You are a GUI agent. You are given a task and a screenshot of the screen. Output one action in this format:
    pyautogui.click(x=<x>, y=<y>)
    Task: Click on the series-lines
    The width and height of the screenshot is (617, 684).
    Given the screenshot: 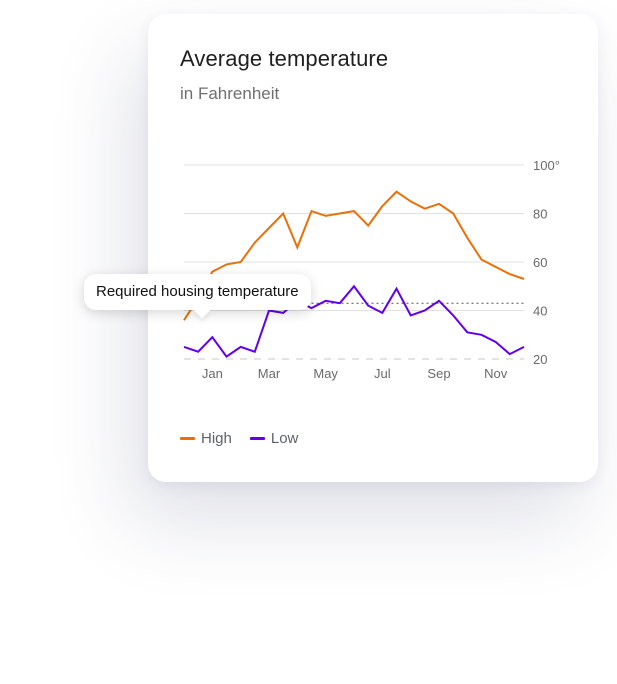 What is the action you would take?
    pyautogui.click(x=354, y=274)
    